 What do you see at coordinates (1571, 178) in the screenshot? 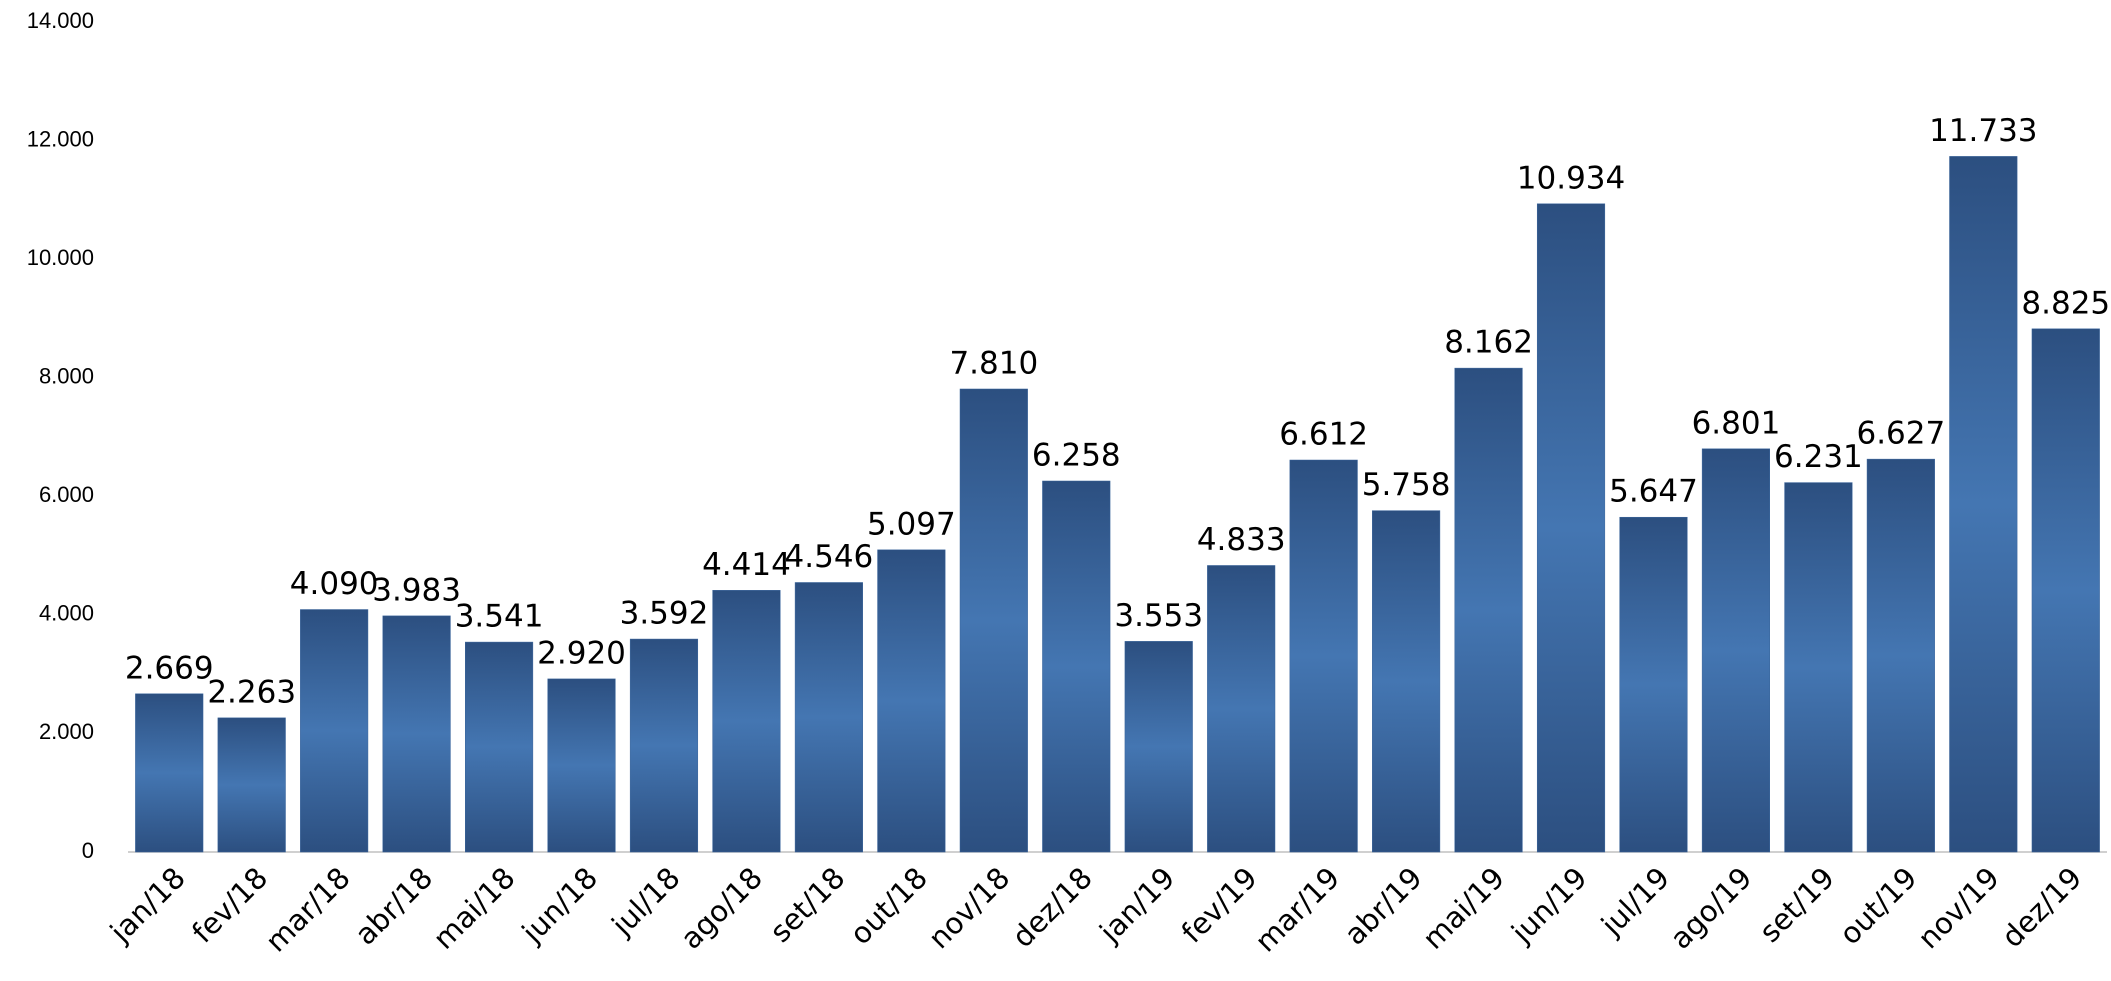
I see `data-label: 10.934` at bounding box center [1571, 178].